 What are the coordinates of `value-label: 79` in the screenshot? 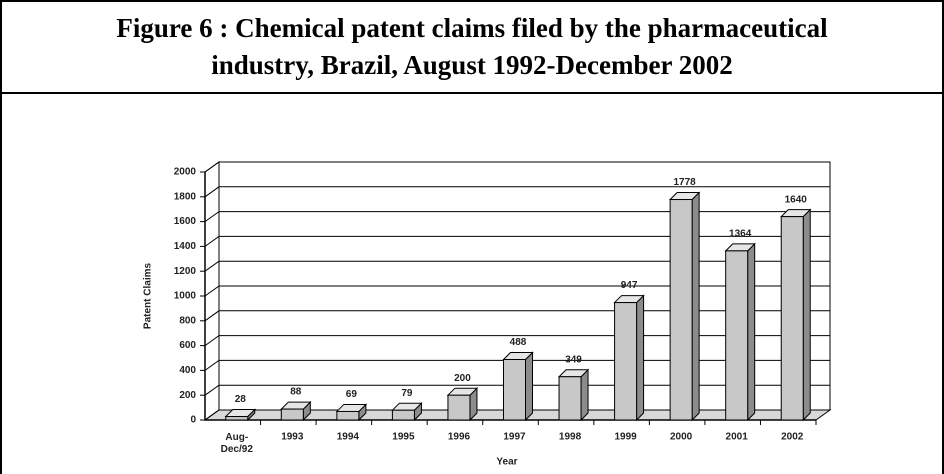 It's located at (407, 393).